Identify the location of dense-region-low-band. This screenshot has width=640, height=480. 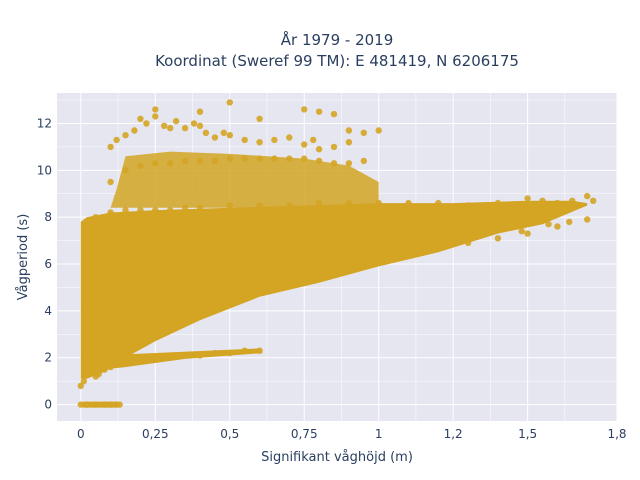
(182, 359).